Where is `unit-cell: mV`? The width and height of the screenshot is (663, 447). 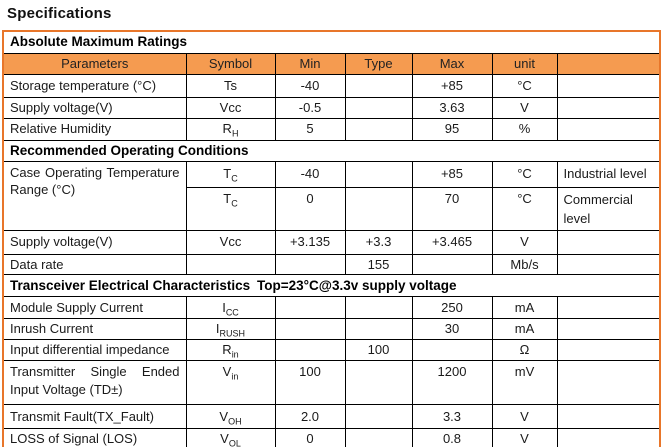
unit-cell: mV is located at coordinates (524, 383).